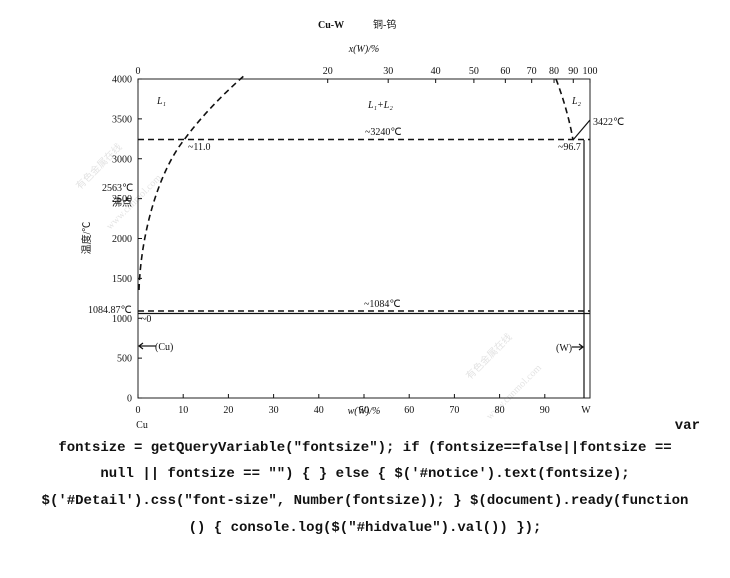  What do you see at coordinates (388, 71) in the screenshot?
I see `top-tick-label: 30` at bounding box center [388, 71].